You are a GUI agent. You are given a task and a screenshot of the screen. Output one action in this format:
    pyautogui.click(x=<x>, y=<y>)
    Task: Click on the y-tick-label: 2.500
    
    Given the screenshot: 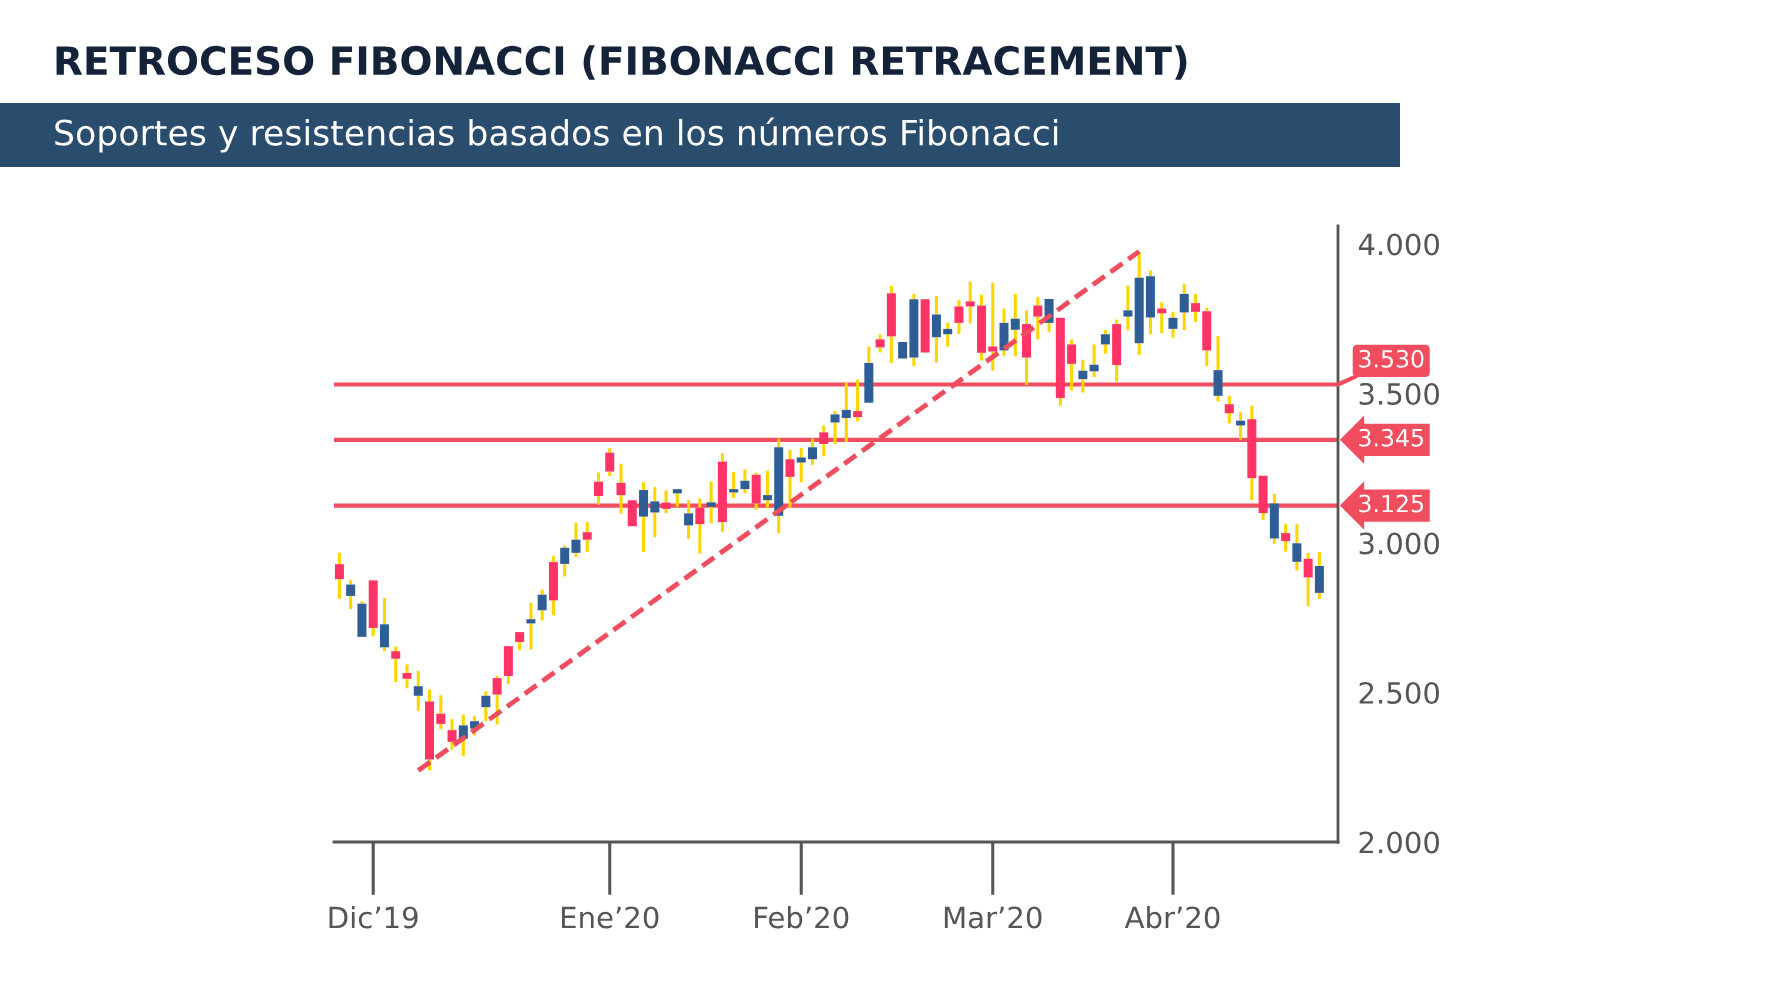 What is the action you would take?
    pyautogui.click(x=1399, y=692)
    